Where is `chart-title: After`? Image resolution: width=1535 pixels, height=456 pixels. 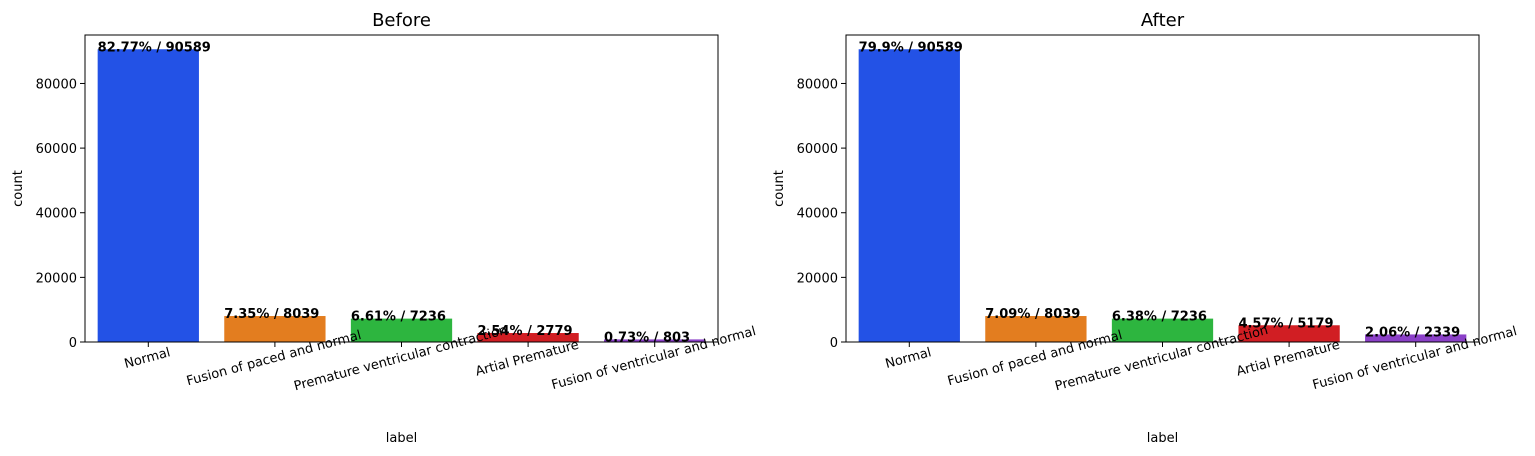
chart-title: After is located at coordinates (1163, 20).